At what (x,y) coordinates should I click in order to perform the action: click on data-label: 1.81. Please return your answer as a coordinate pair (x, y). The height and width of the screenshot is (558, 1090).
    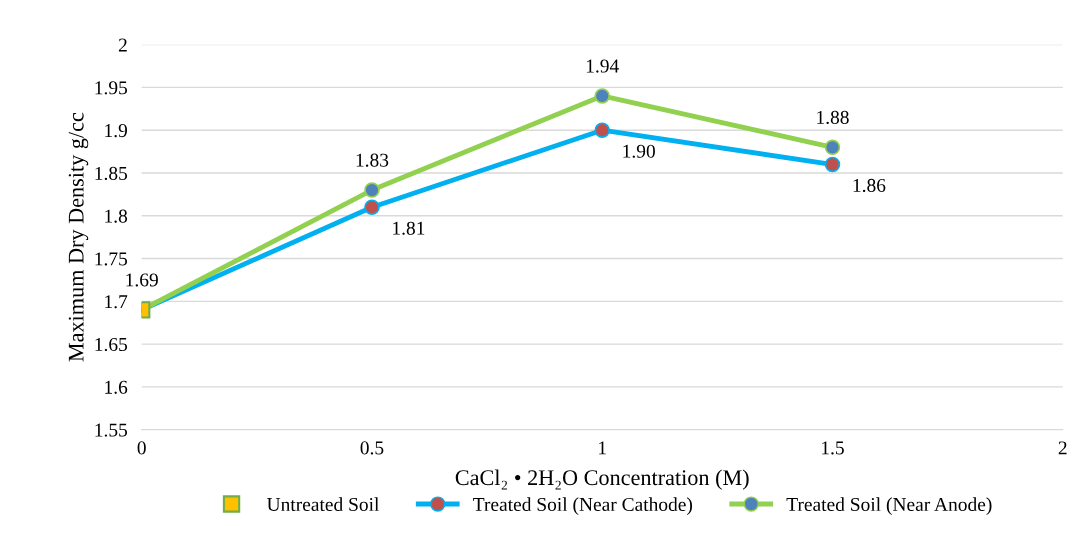
    Looking at the image, I should click on (409, 228).